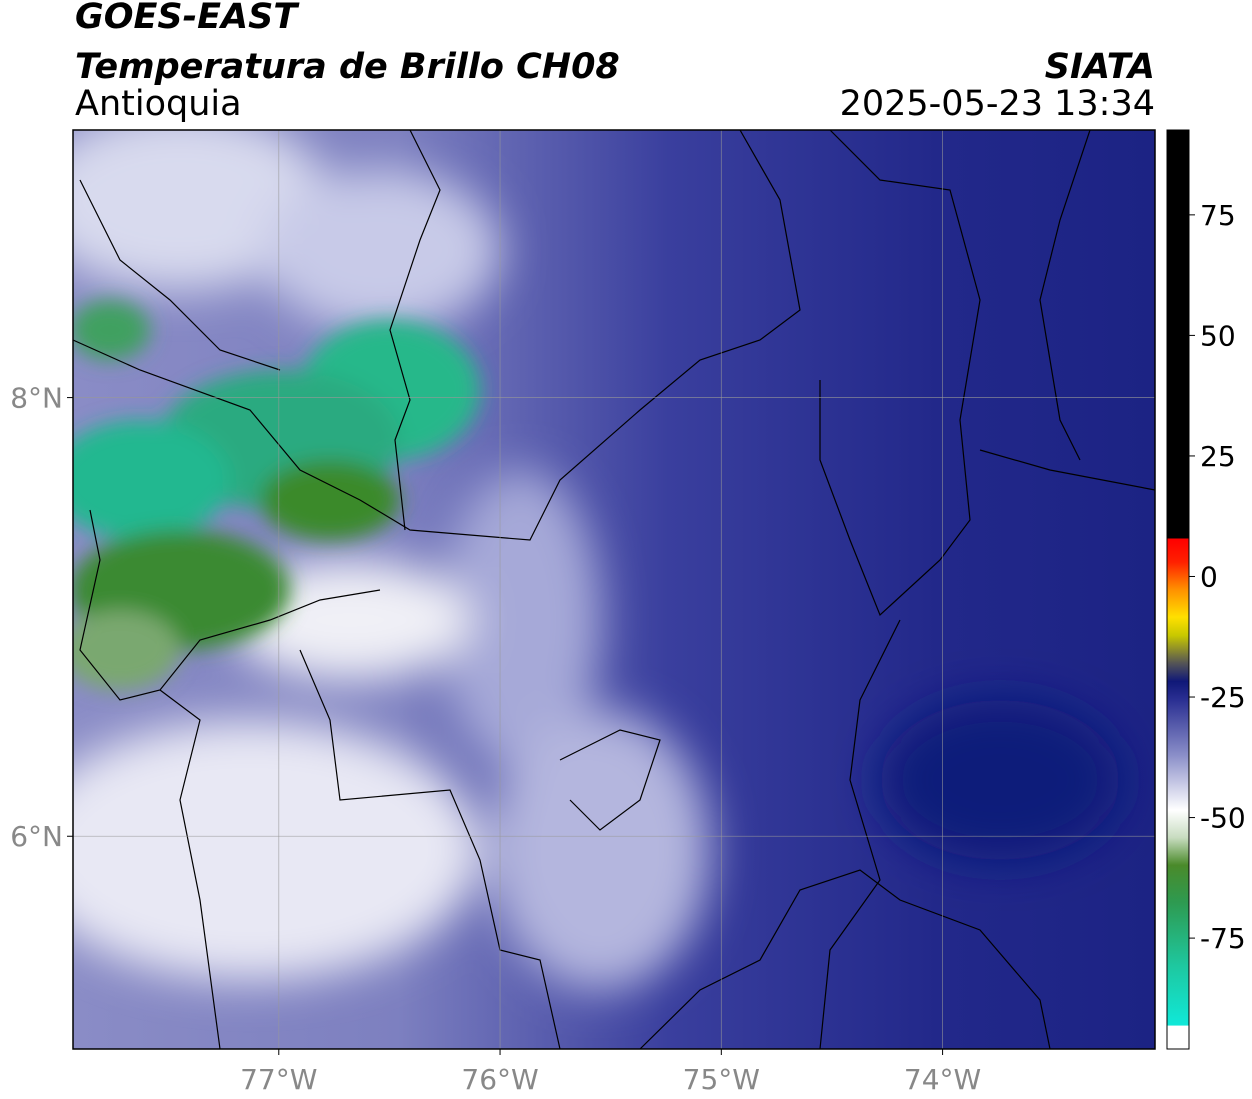 This screenshot has width=1252, height=1099. Describe the element at coordinates (1223, 697) in the screenshot. I see `colorbar-tick-label: -25` at that location.